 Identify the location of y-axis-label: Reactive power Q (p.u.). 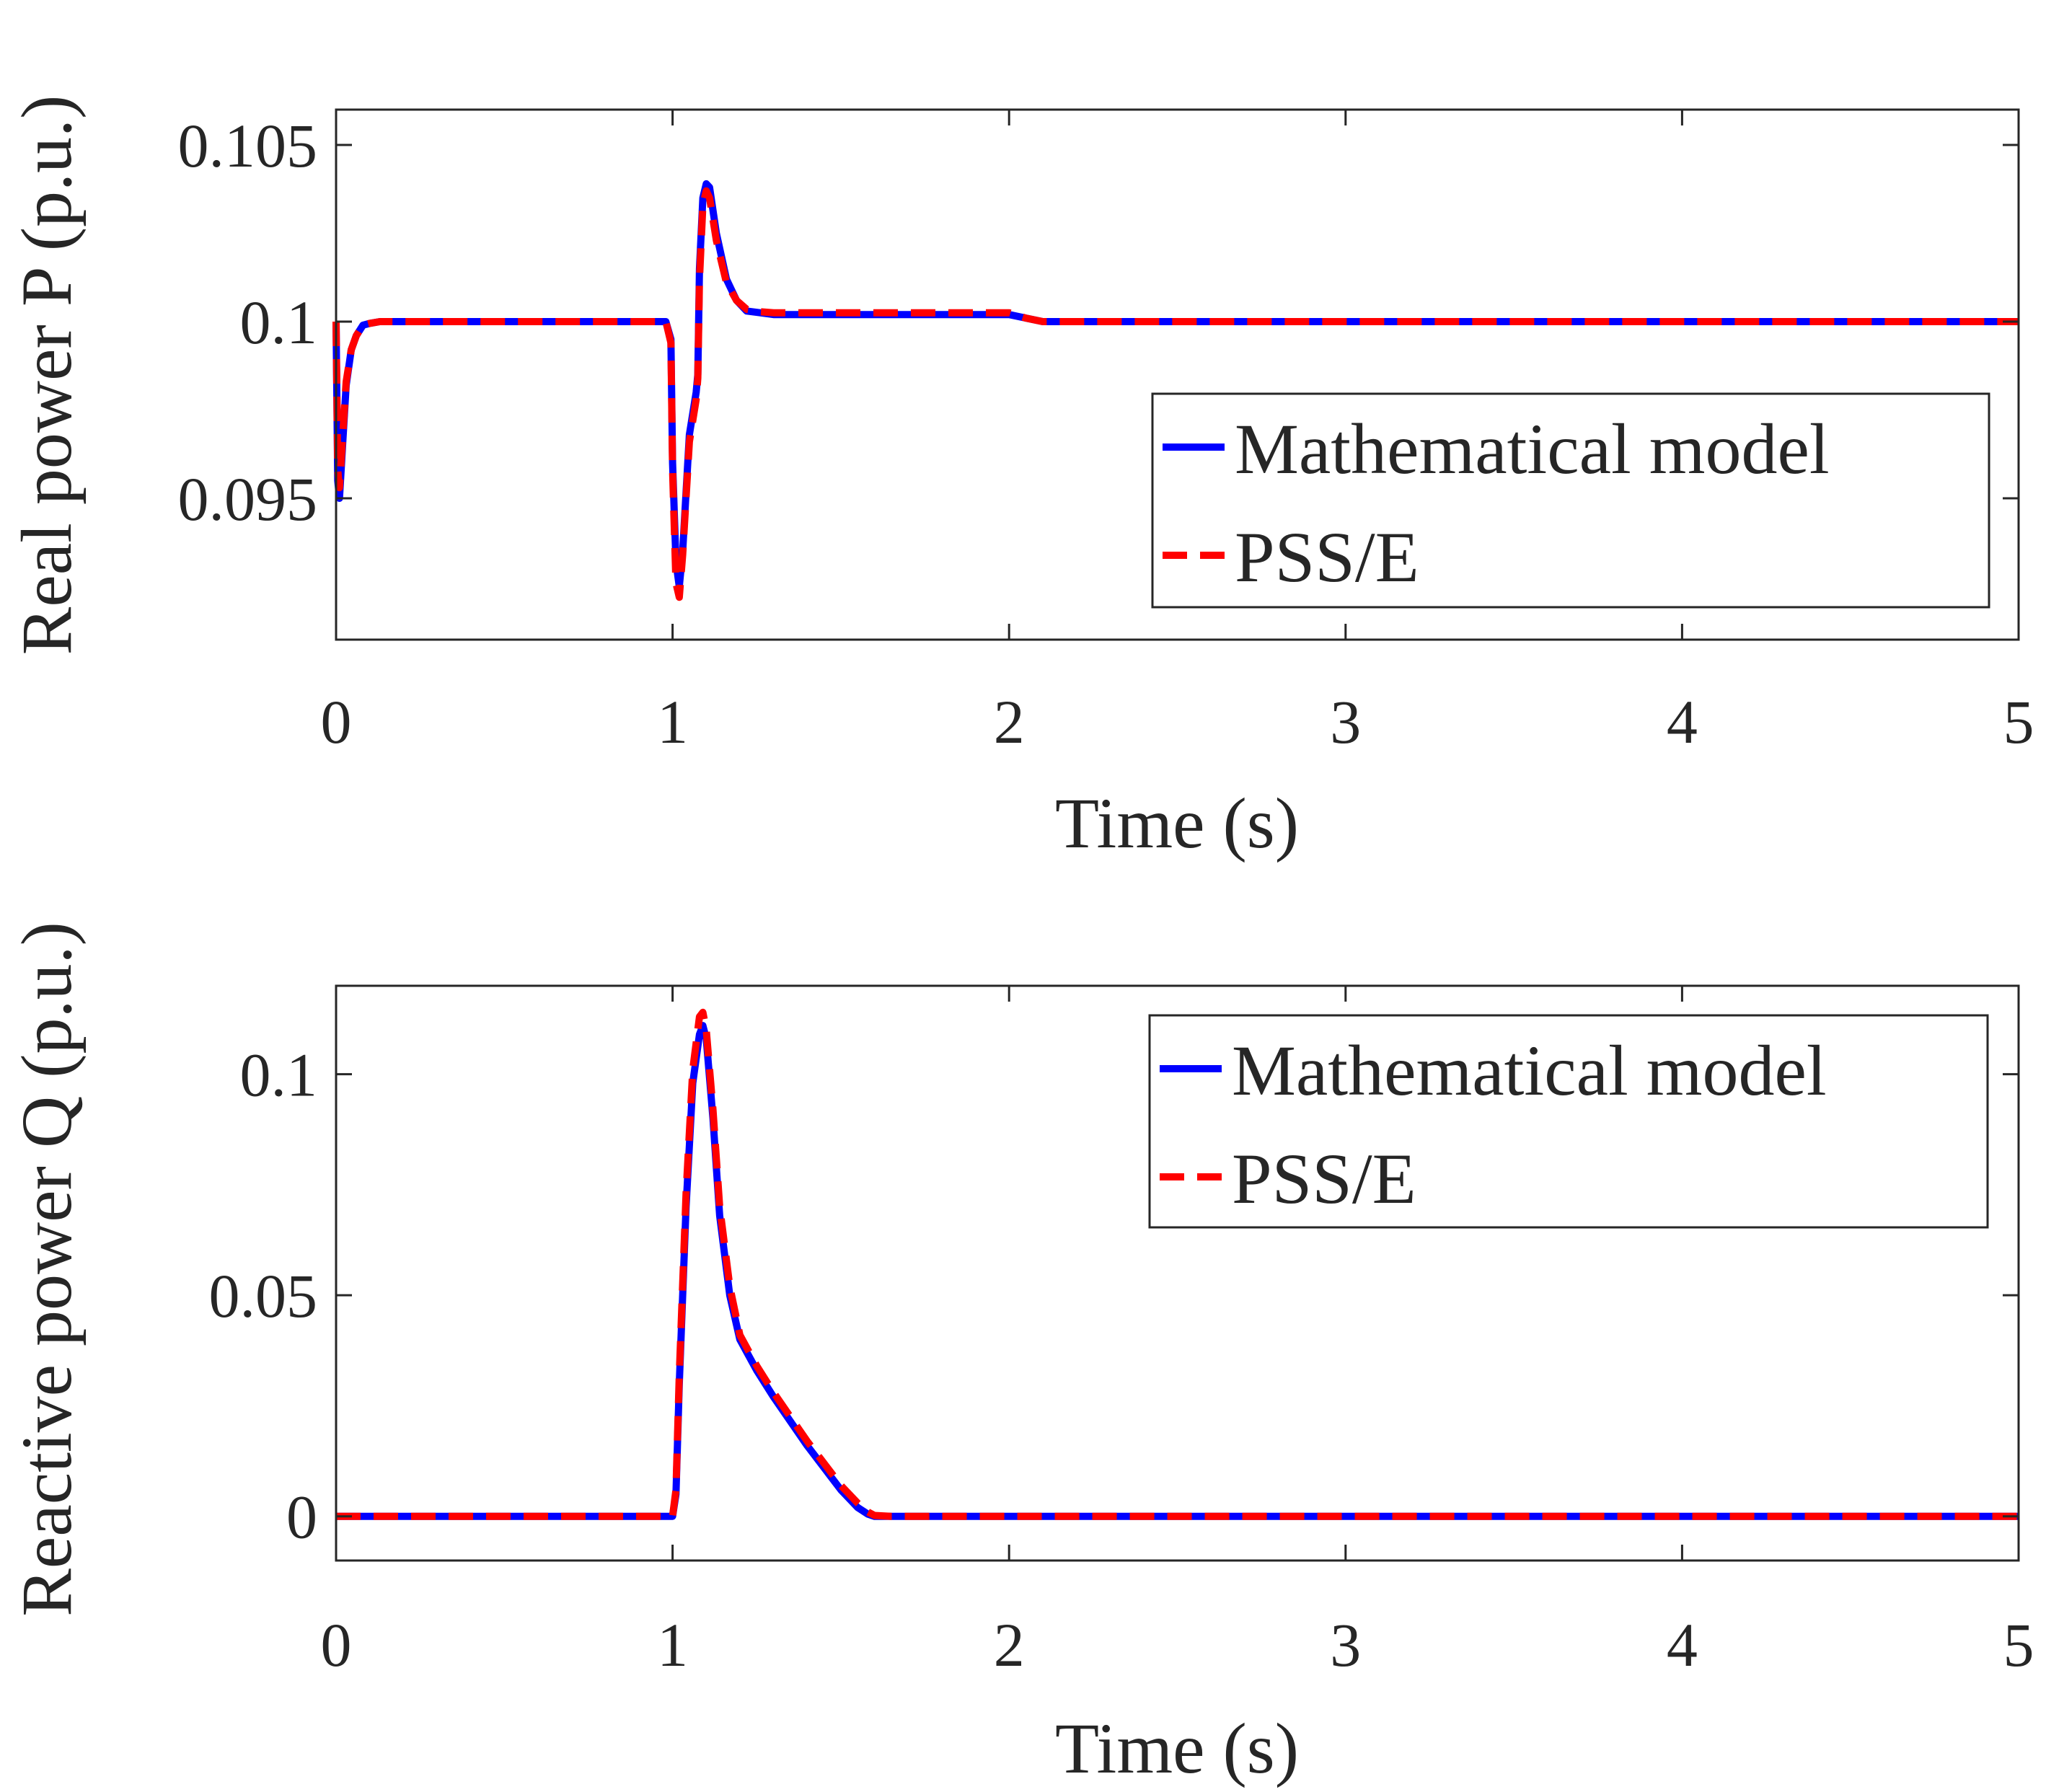
(47, 1269).